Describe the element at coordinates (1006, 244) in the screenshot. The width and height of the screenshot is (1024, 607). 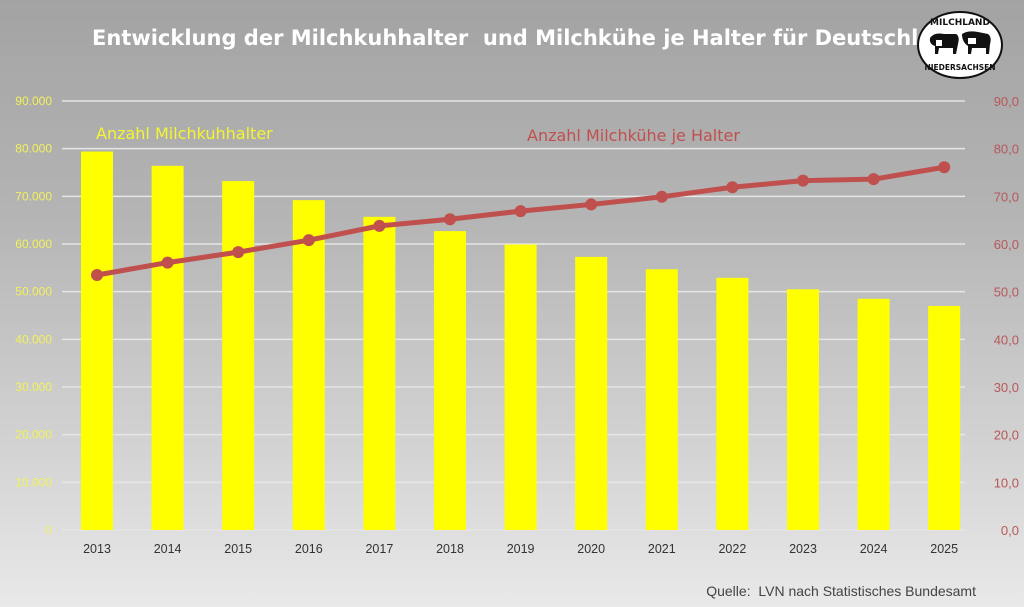
I see `right-axis-tick-label: 60,0` at that location.